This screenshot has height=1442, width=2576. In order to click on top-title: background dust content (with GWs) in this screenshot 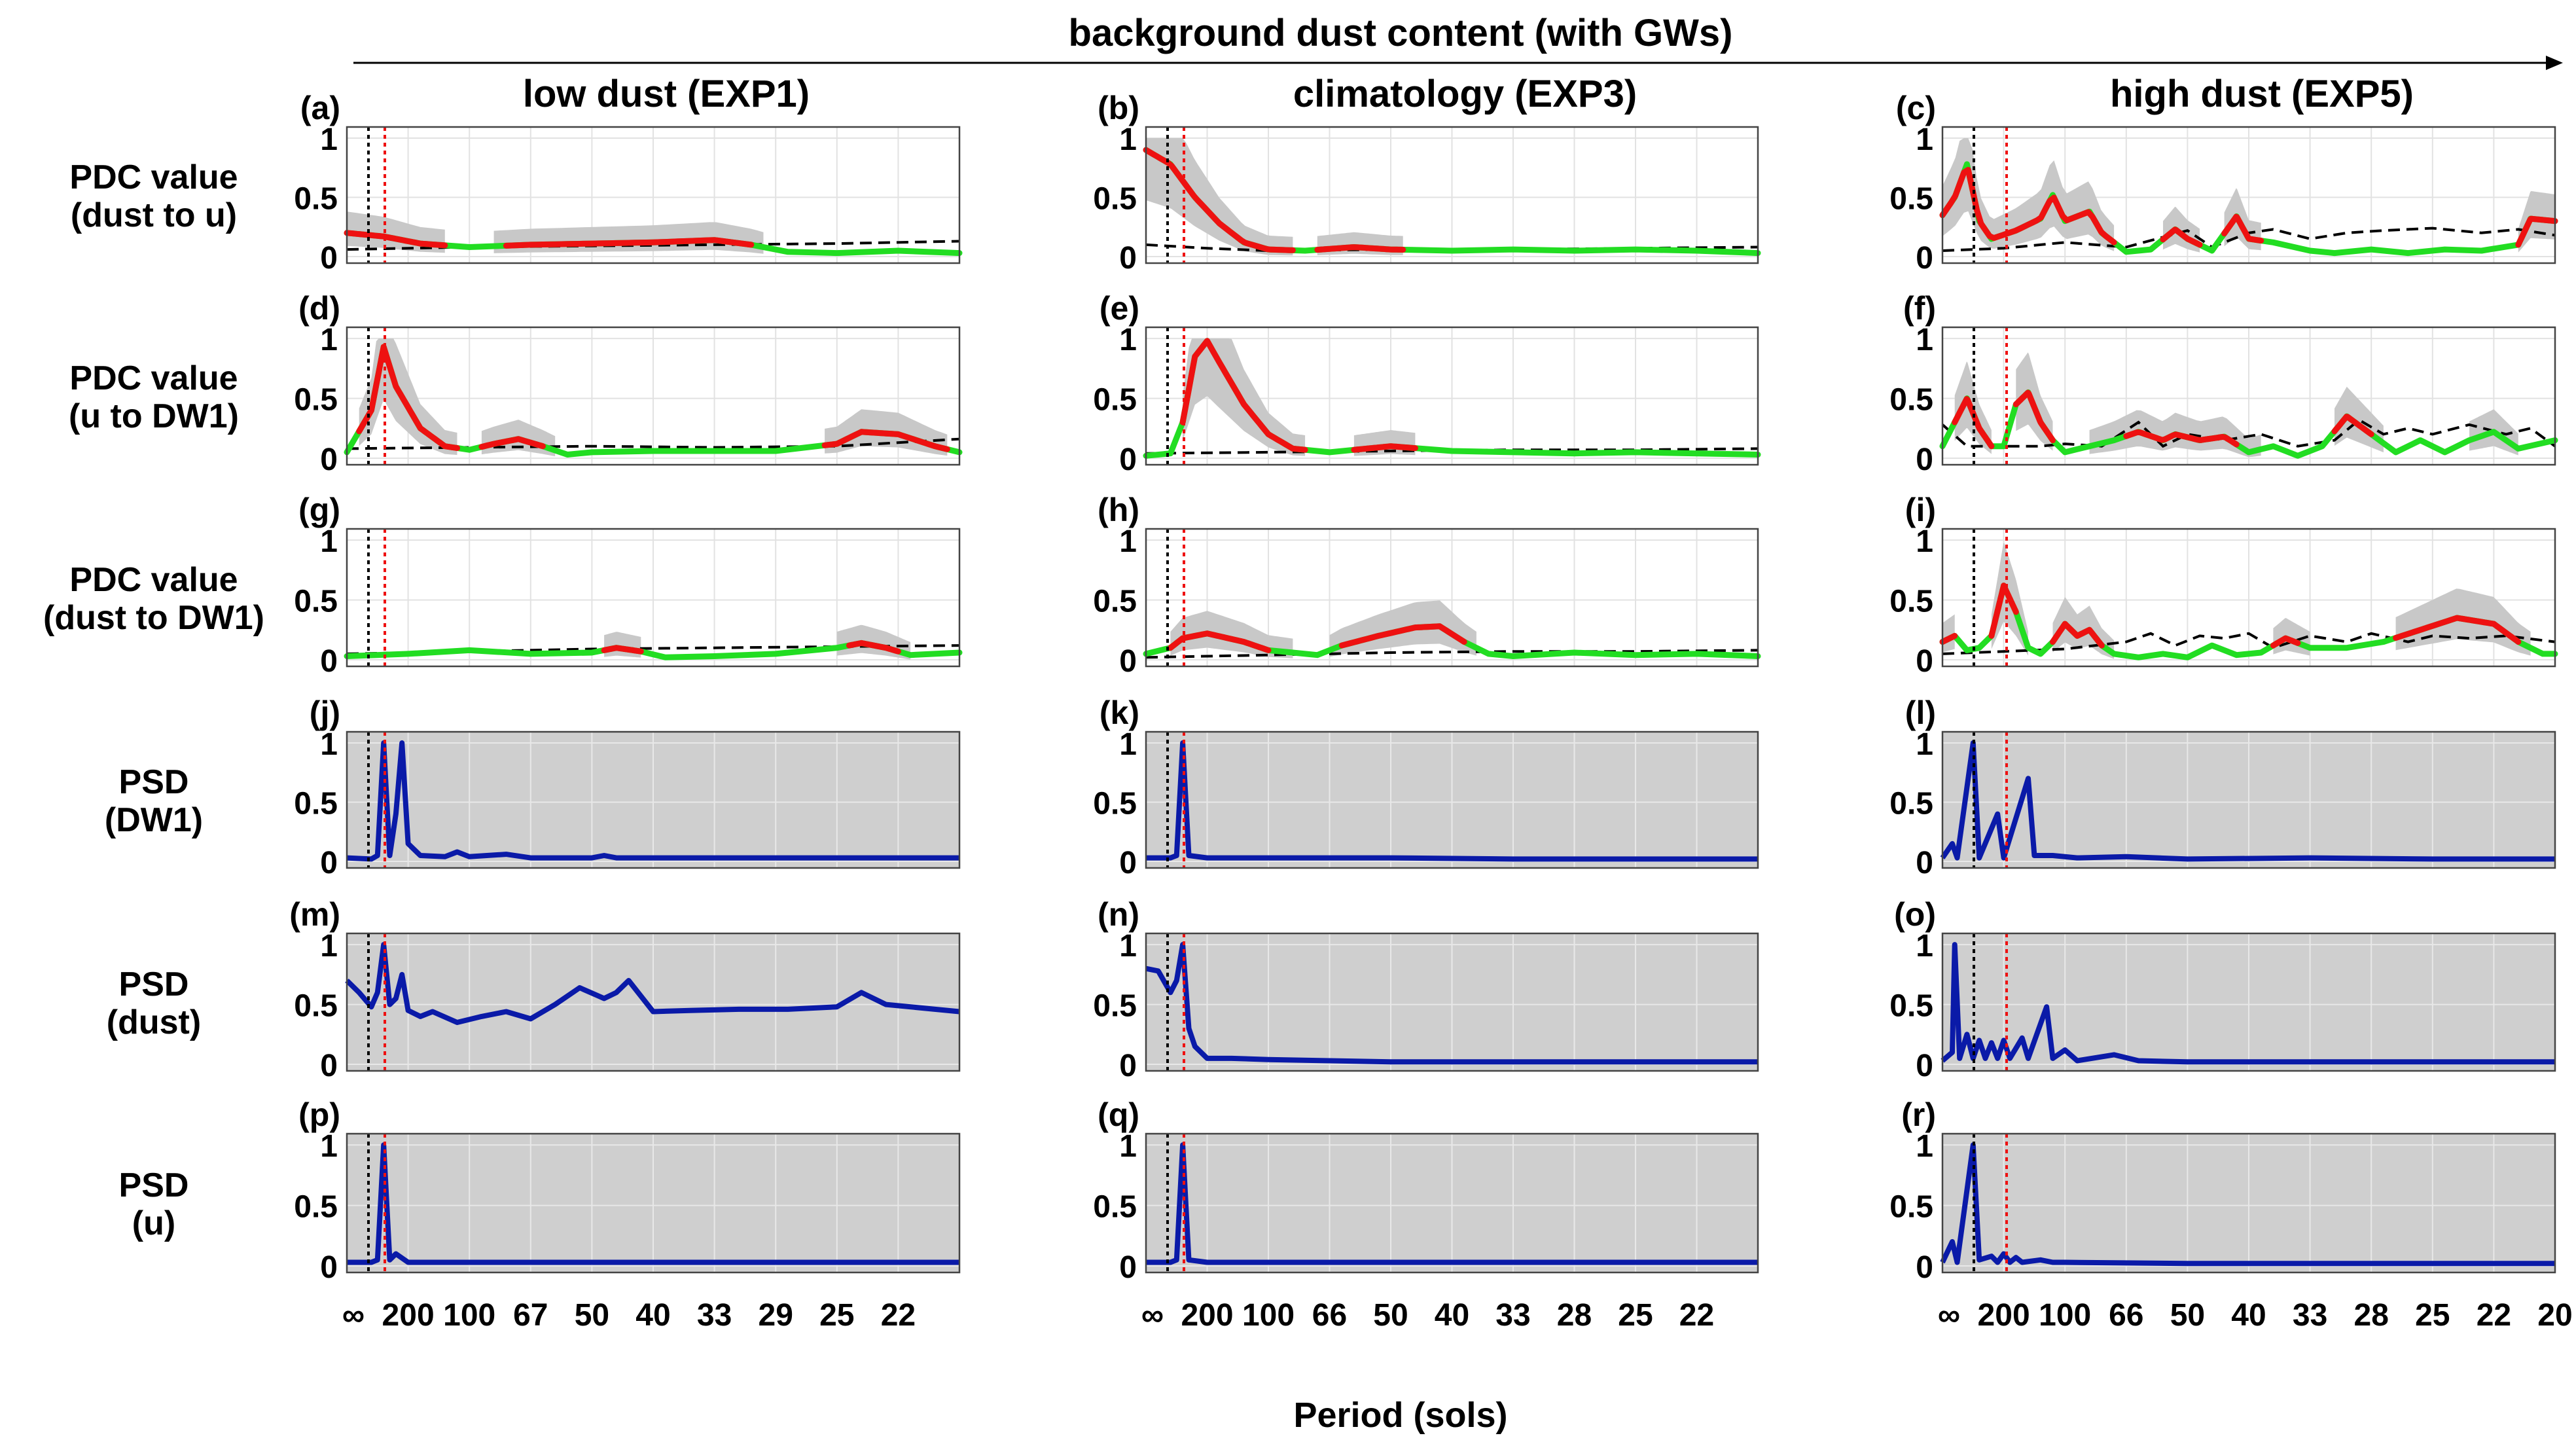, I will do `click(1401, 33)`.